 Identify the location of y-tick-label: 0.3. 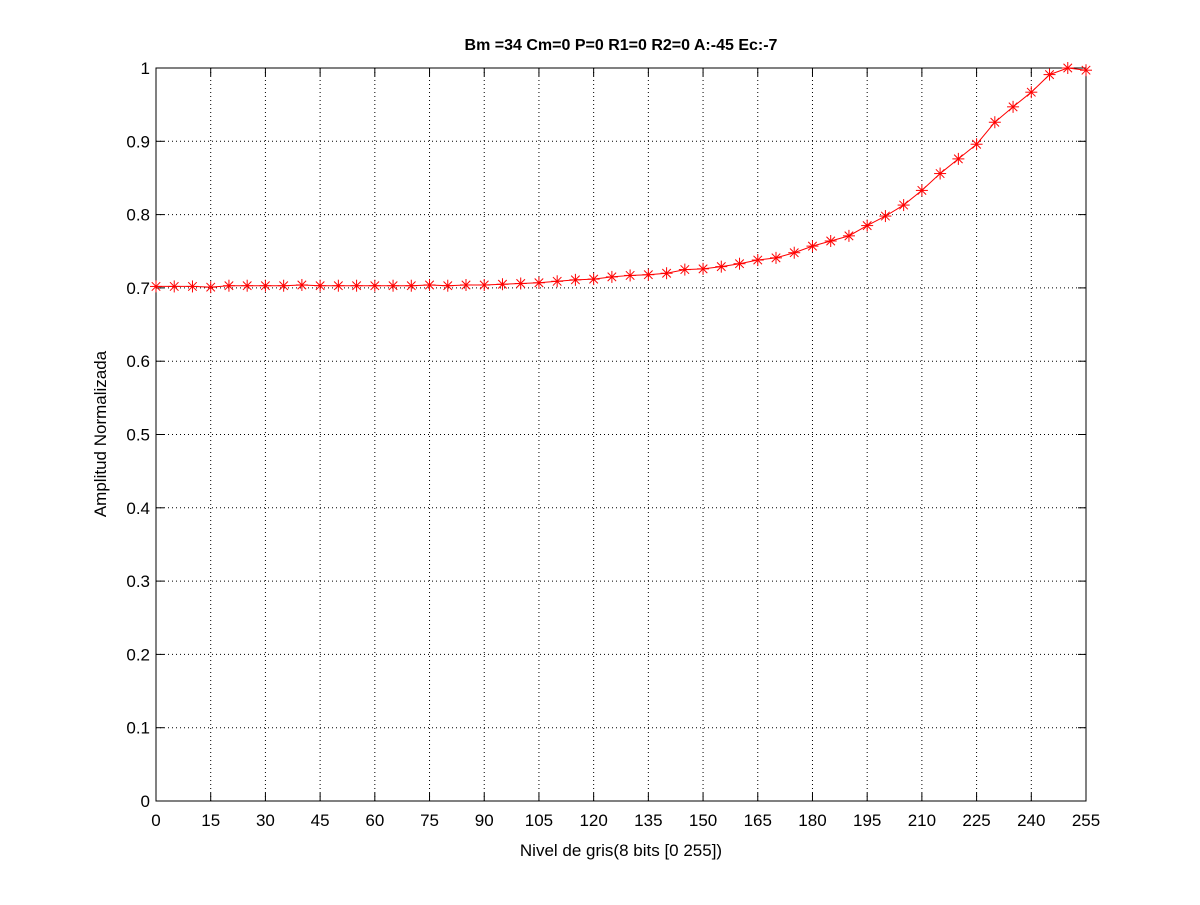
(138, 581).